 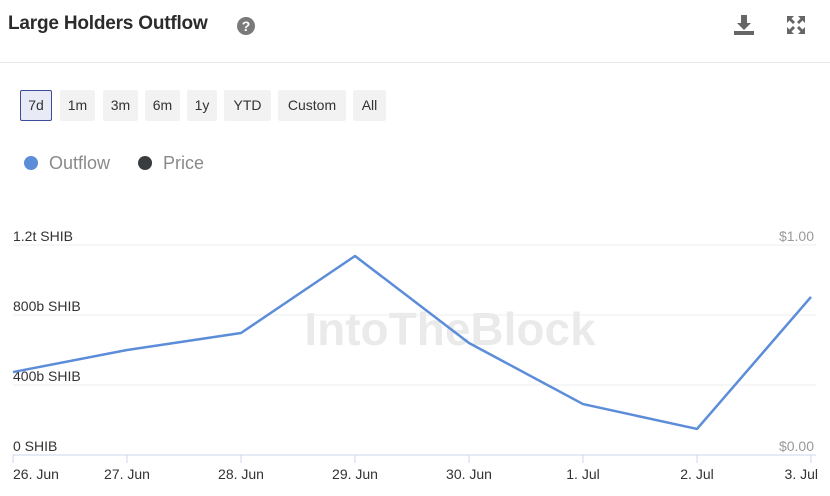 What do you see at coordinates (582, 474) in the screenshot?
I see `x-tick-label: 1. Jul` at bounding box center [582, 474].